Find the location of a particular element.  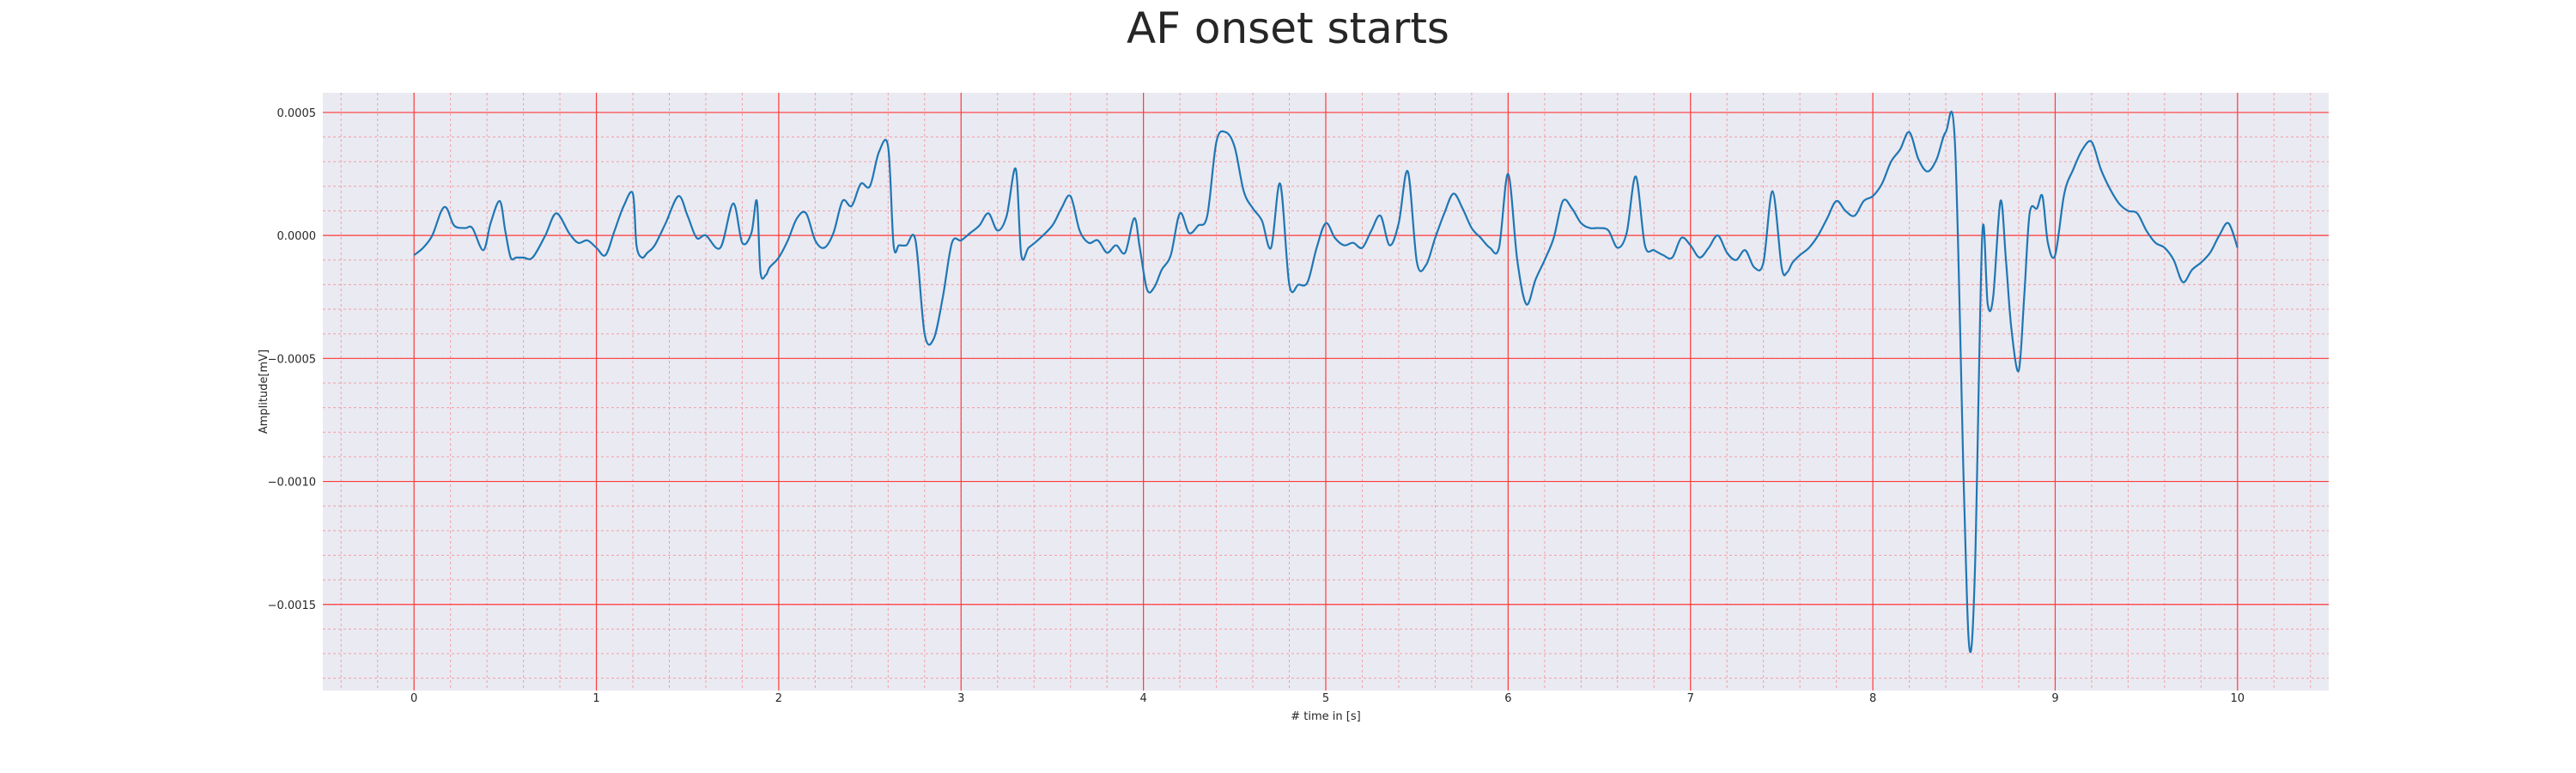

y-tick-label: −0.0010 is located at coordinates (292, 484).